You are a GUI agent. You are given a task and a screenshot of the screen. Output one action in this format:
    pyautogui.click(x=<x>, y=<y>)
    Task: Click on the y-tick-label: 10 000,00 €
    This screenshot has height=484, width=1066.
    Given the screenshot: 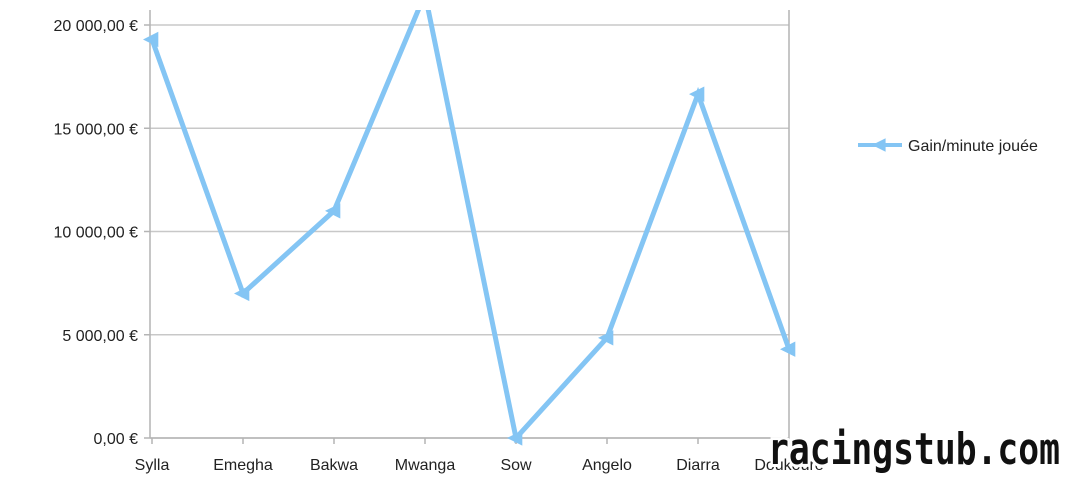 What is the action you would take?
    pyautogui.click(x=95, y=233)
    